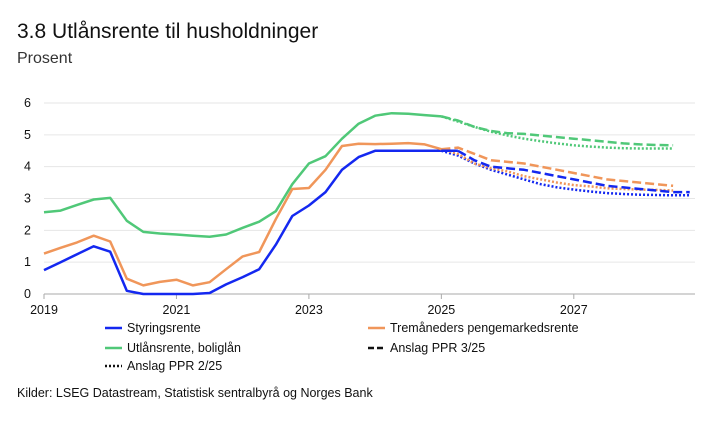 The image size is (722, 425). What do you see at coordinates (174, 366) in the screenshot?
I see `legend-label: Anslag PPR 2/25` at bounding box center [174, 366].